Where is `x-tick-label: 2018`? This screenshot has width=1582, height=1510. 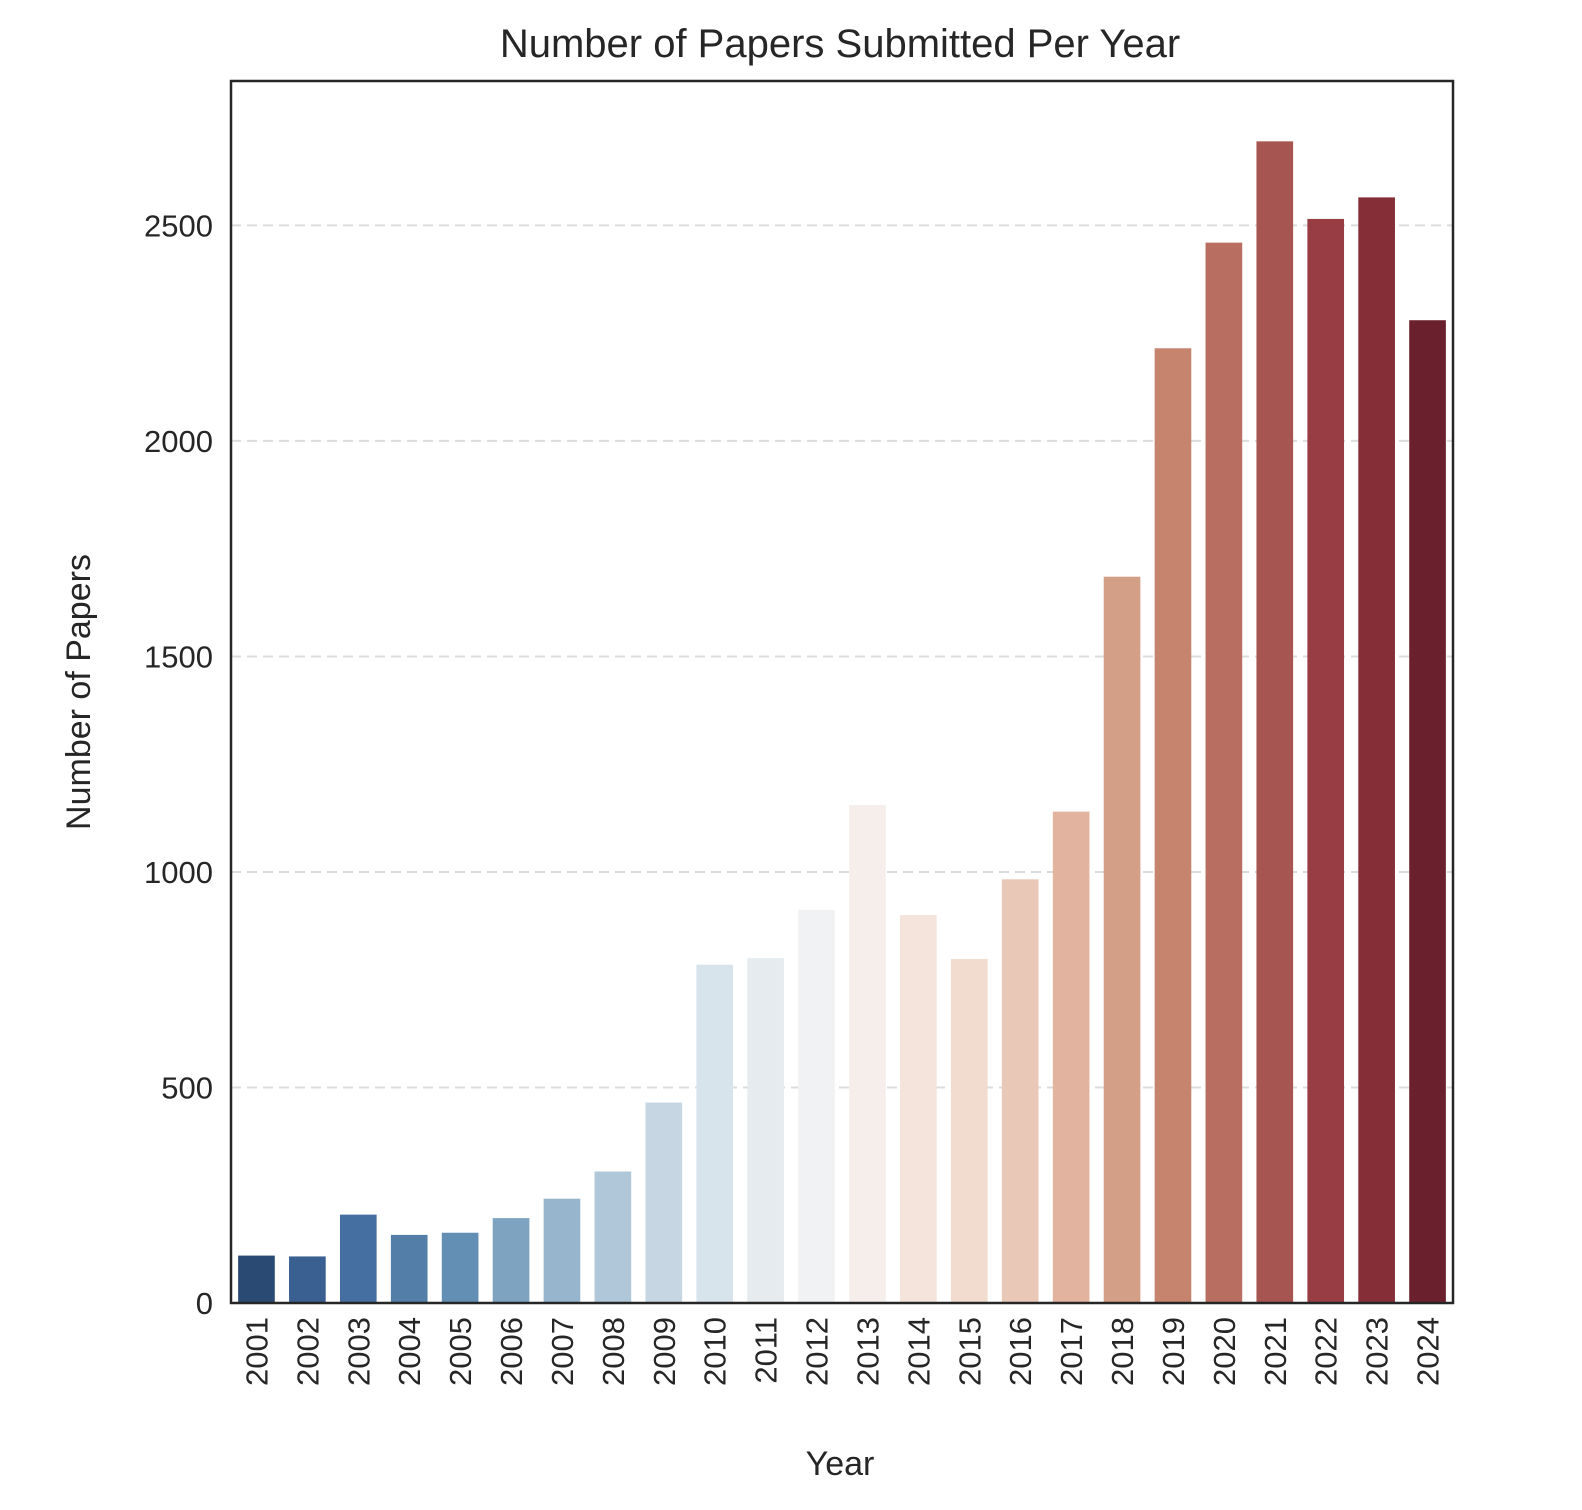
x-tick-label: 2018 is located at coordinates (1122, 1351).